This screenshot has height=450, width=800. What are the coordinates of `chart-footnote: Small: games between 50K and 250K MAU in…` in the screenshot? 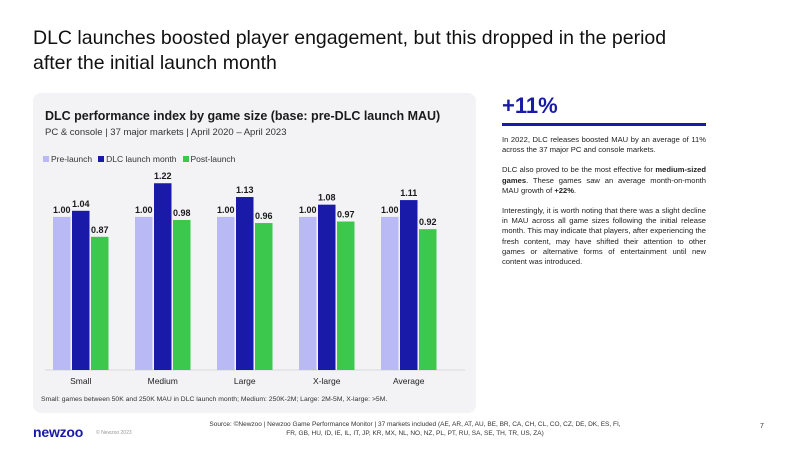 It's located at (214, 399).